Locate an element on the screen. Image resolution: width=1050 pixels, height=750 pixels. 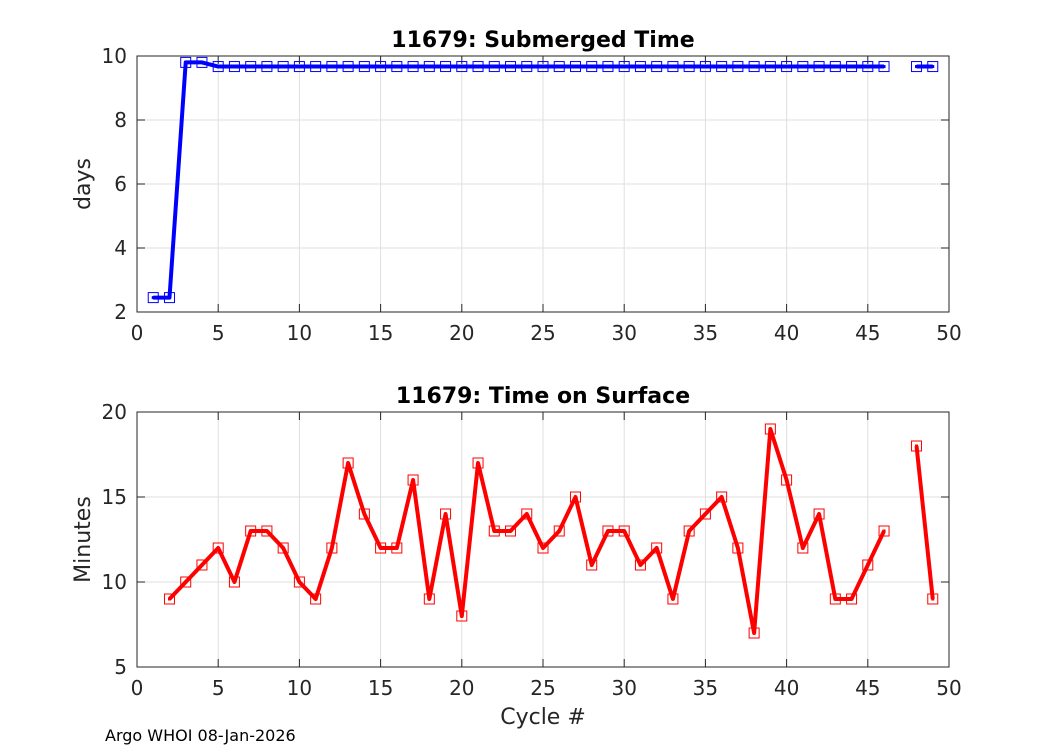
y-axis-label: Minutes is located at coordinates (83, 539).